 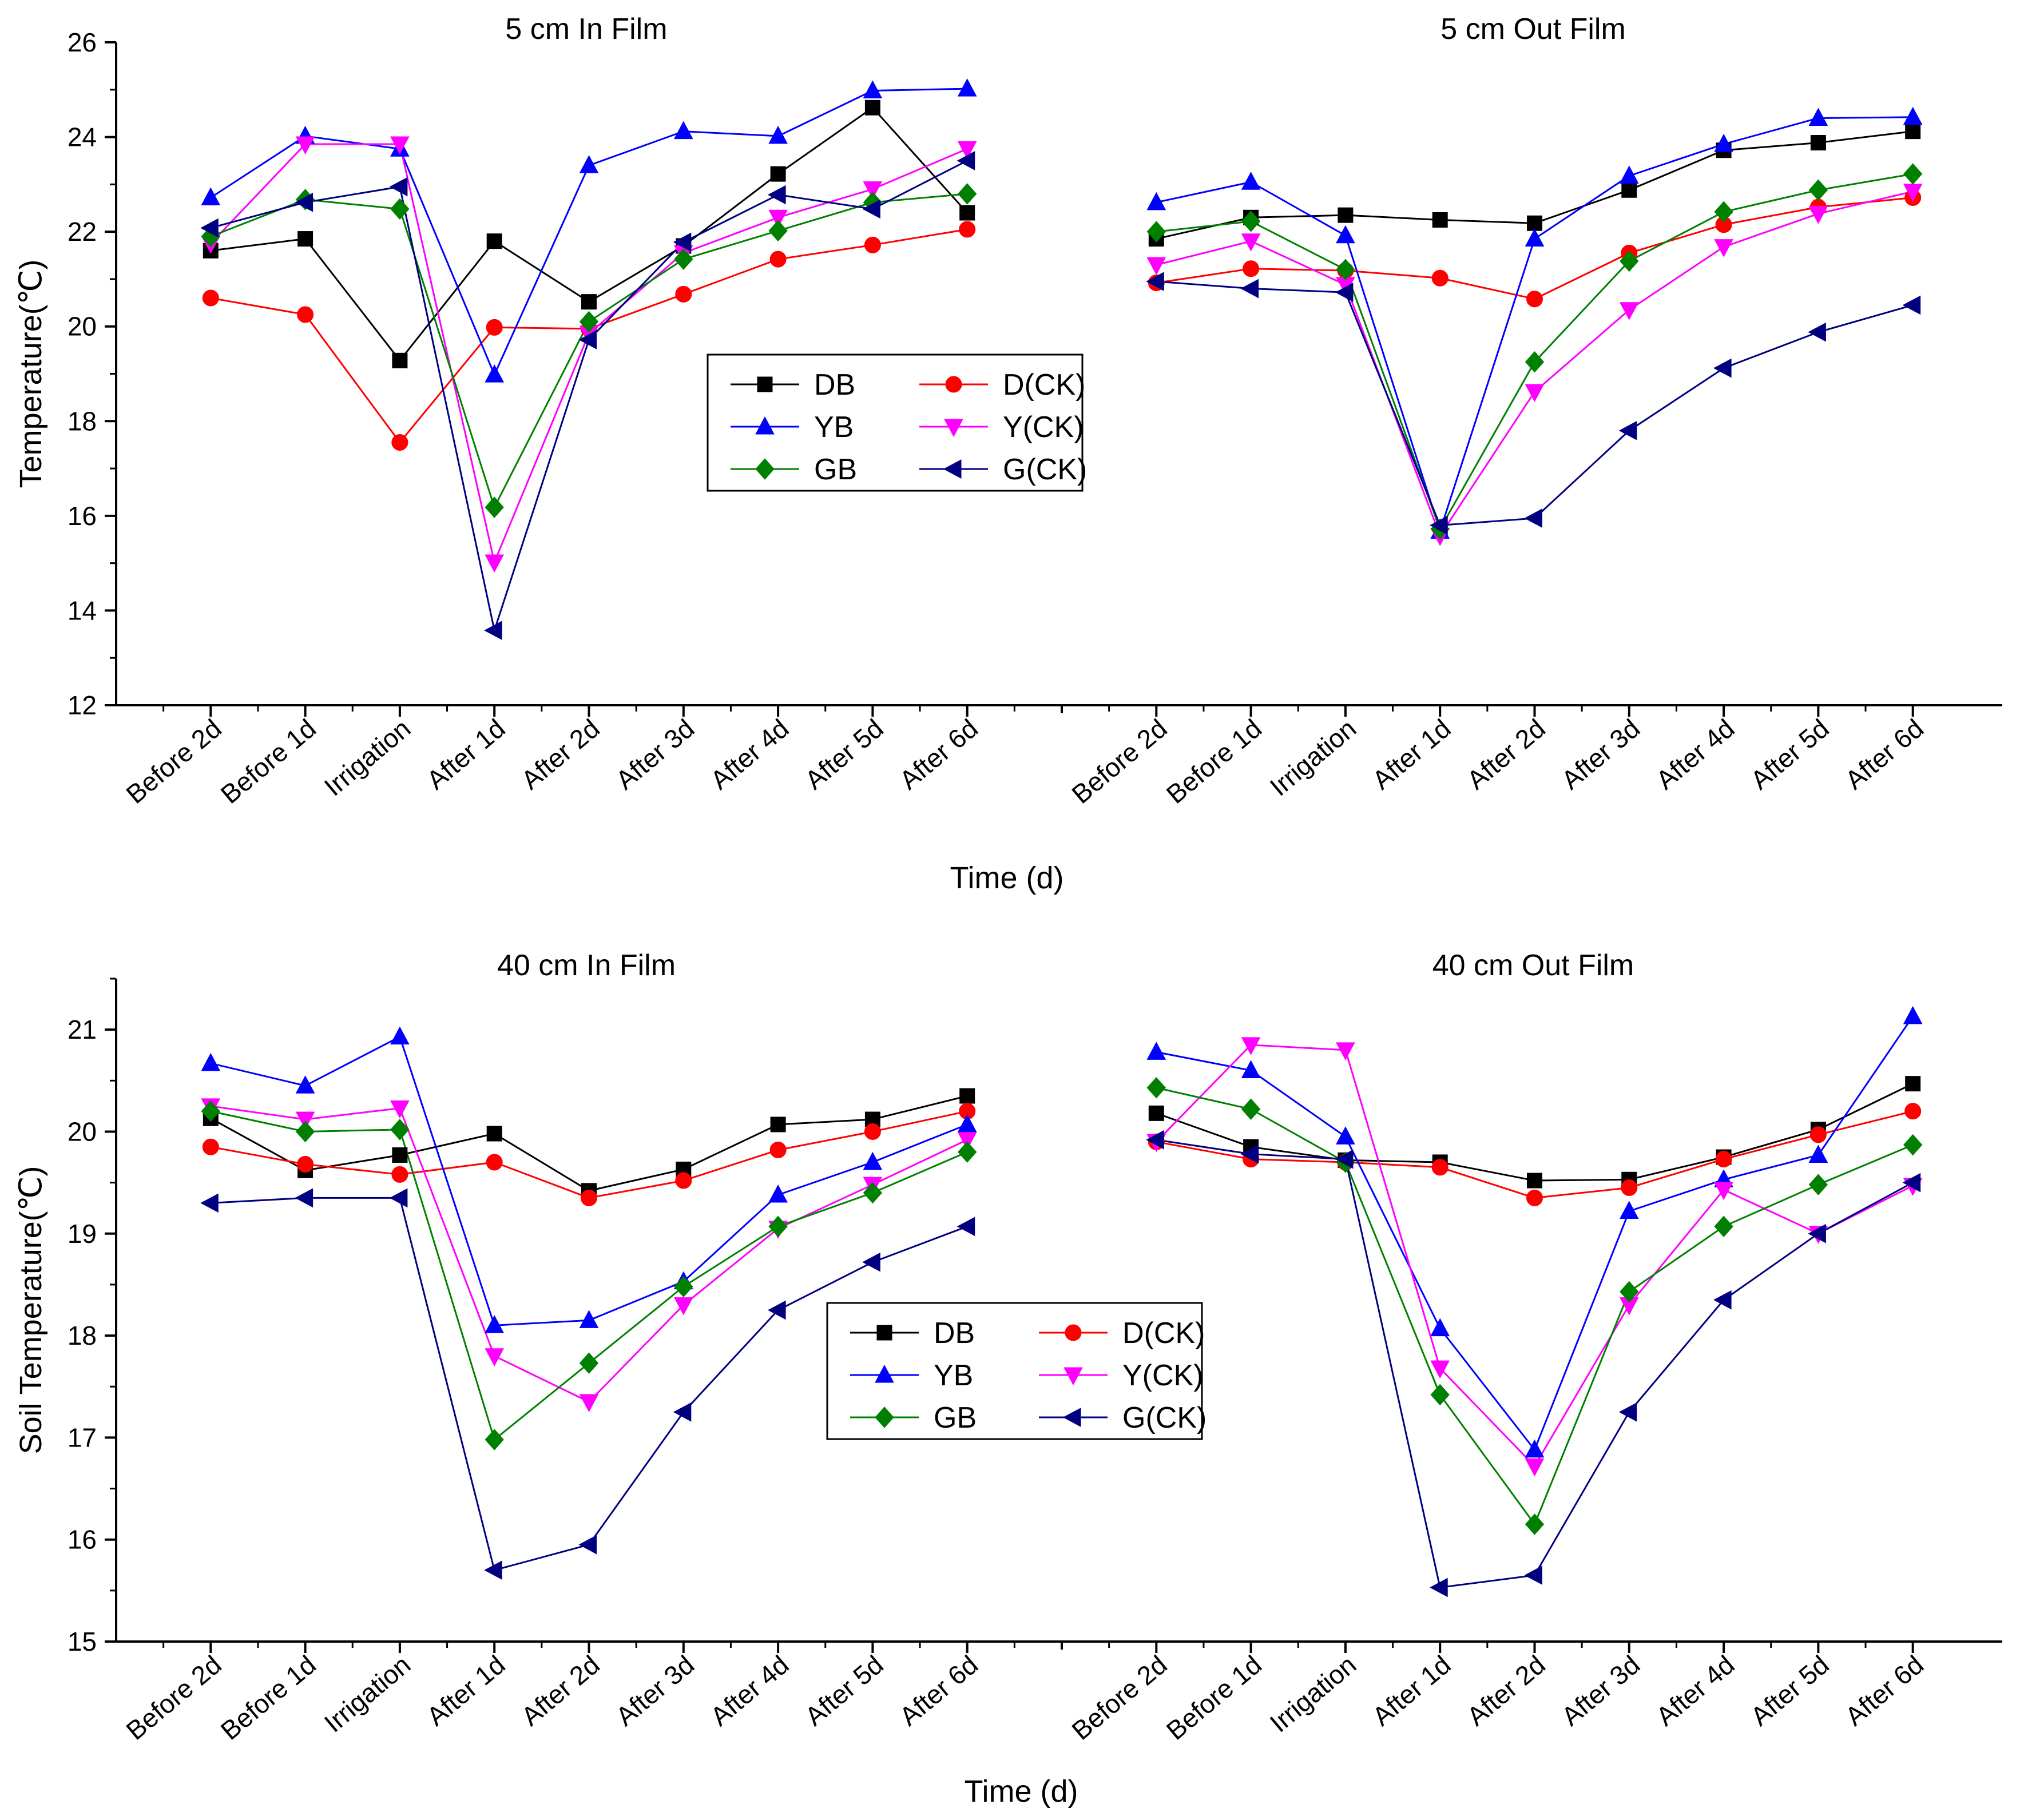 I want to click on legend-label-yb: YB, so click(x=834, y=428).